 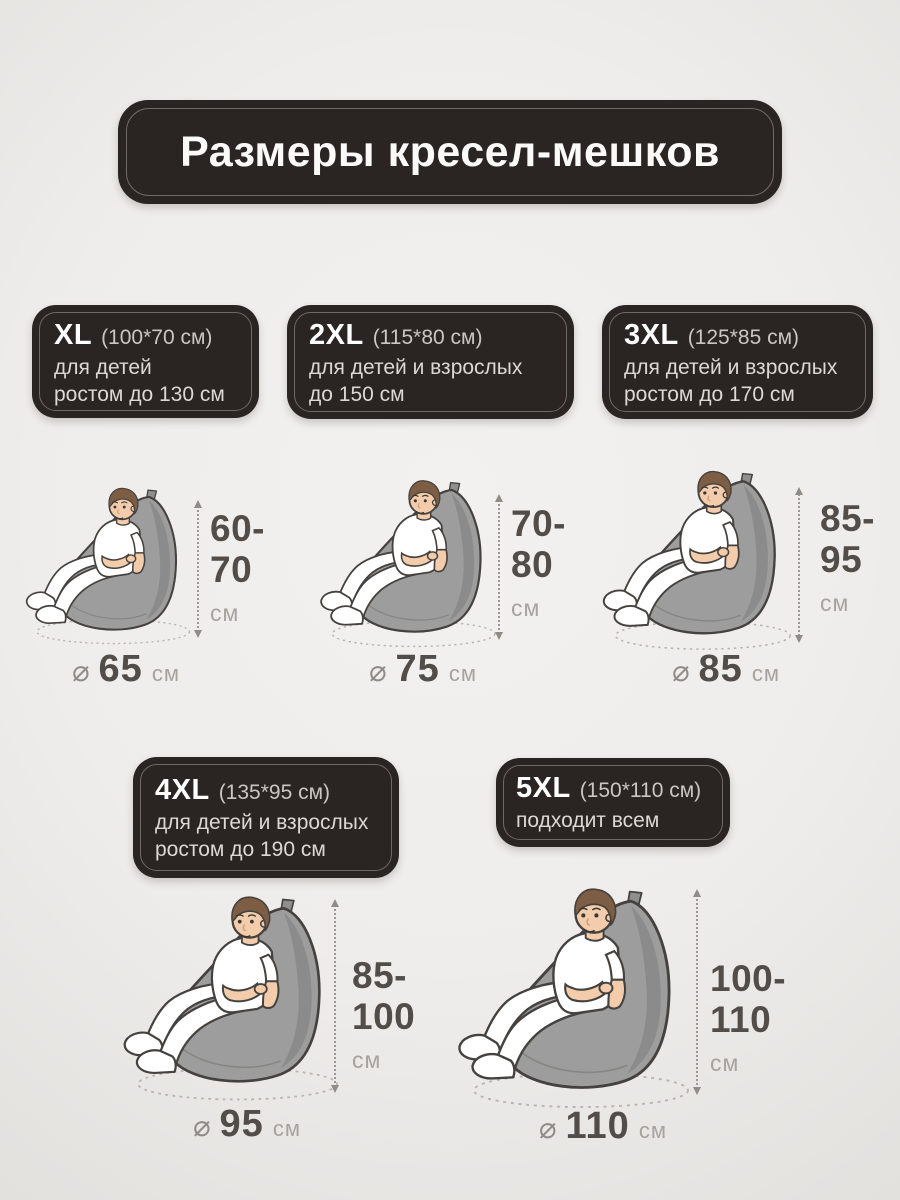 I want to click on diameter-label: ⌀ 85 см, so click(x=726, y=669).